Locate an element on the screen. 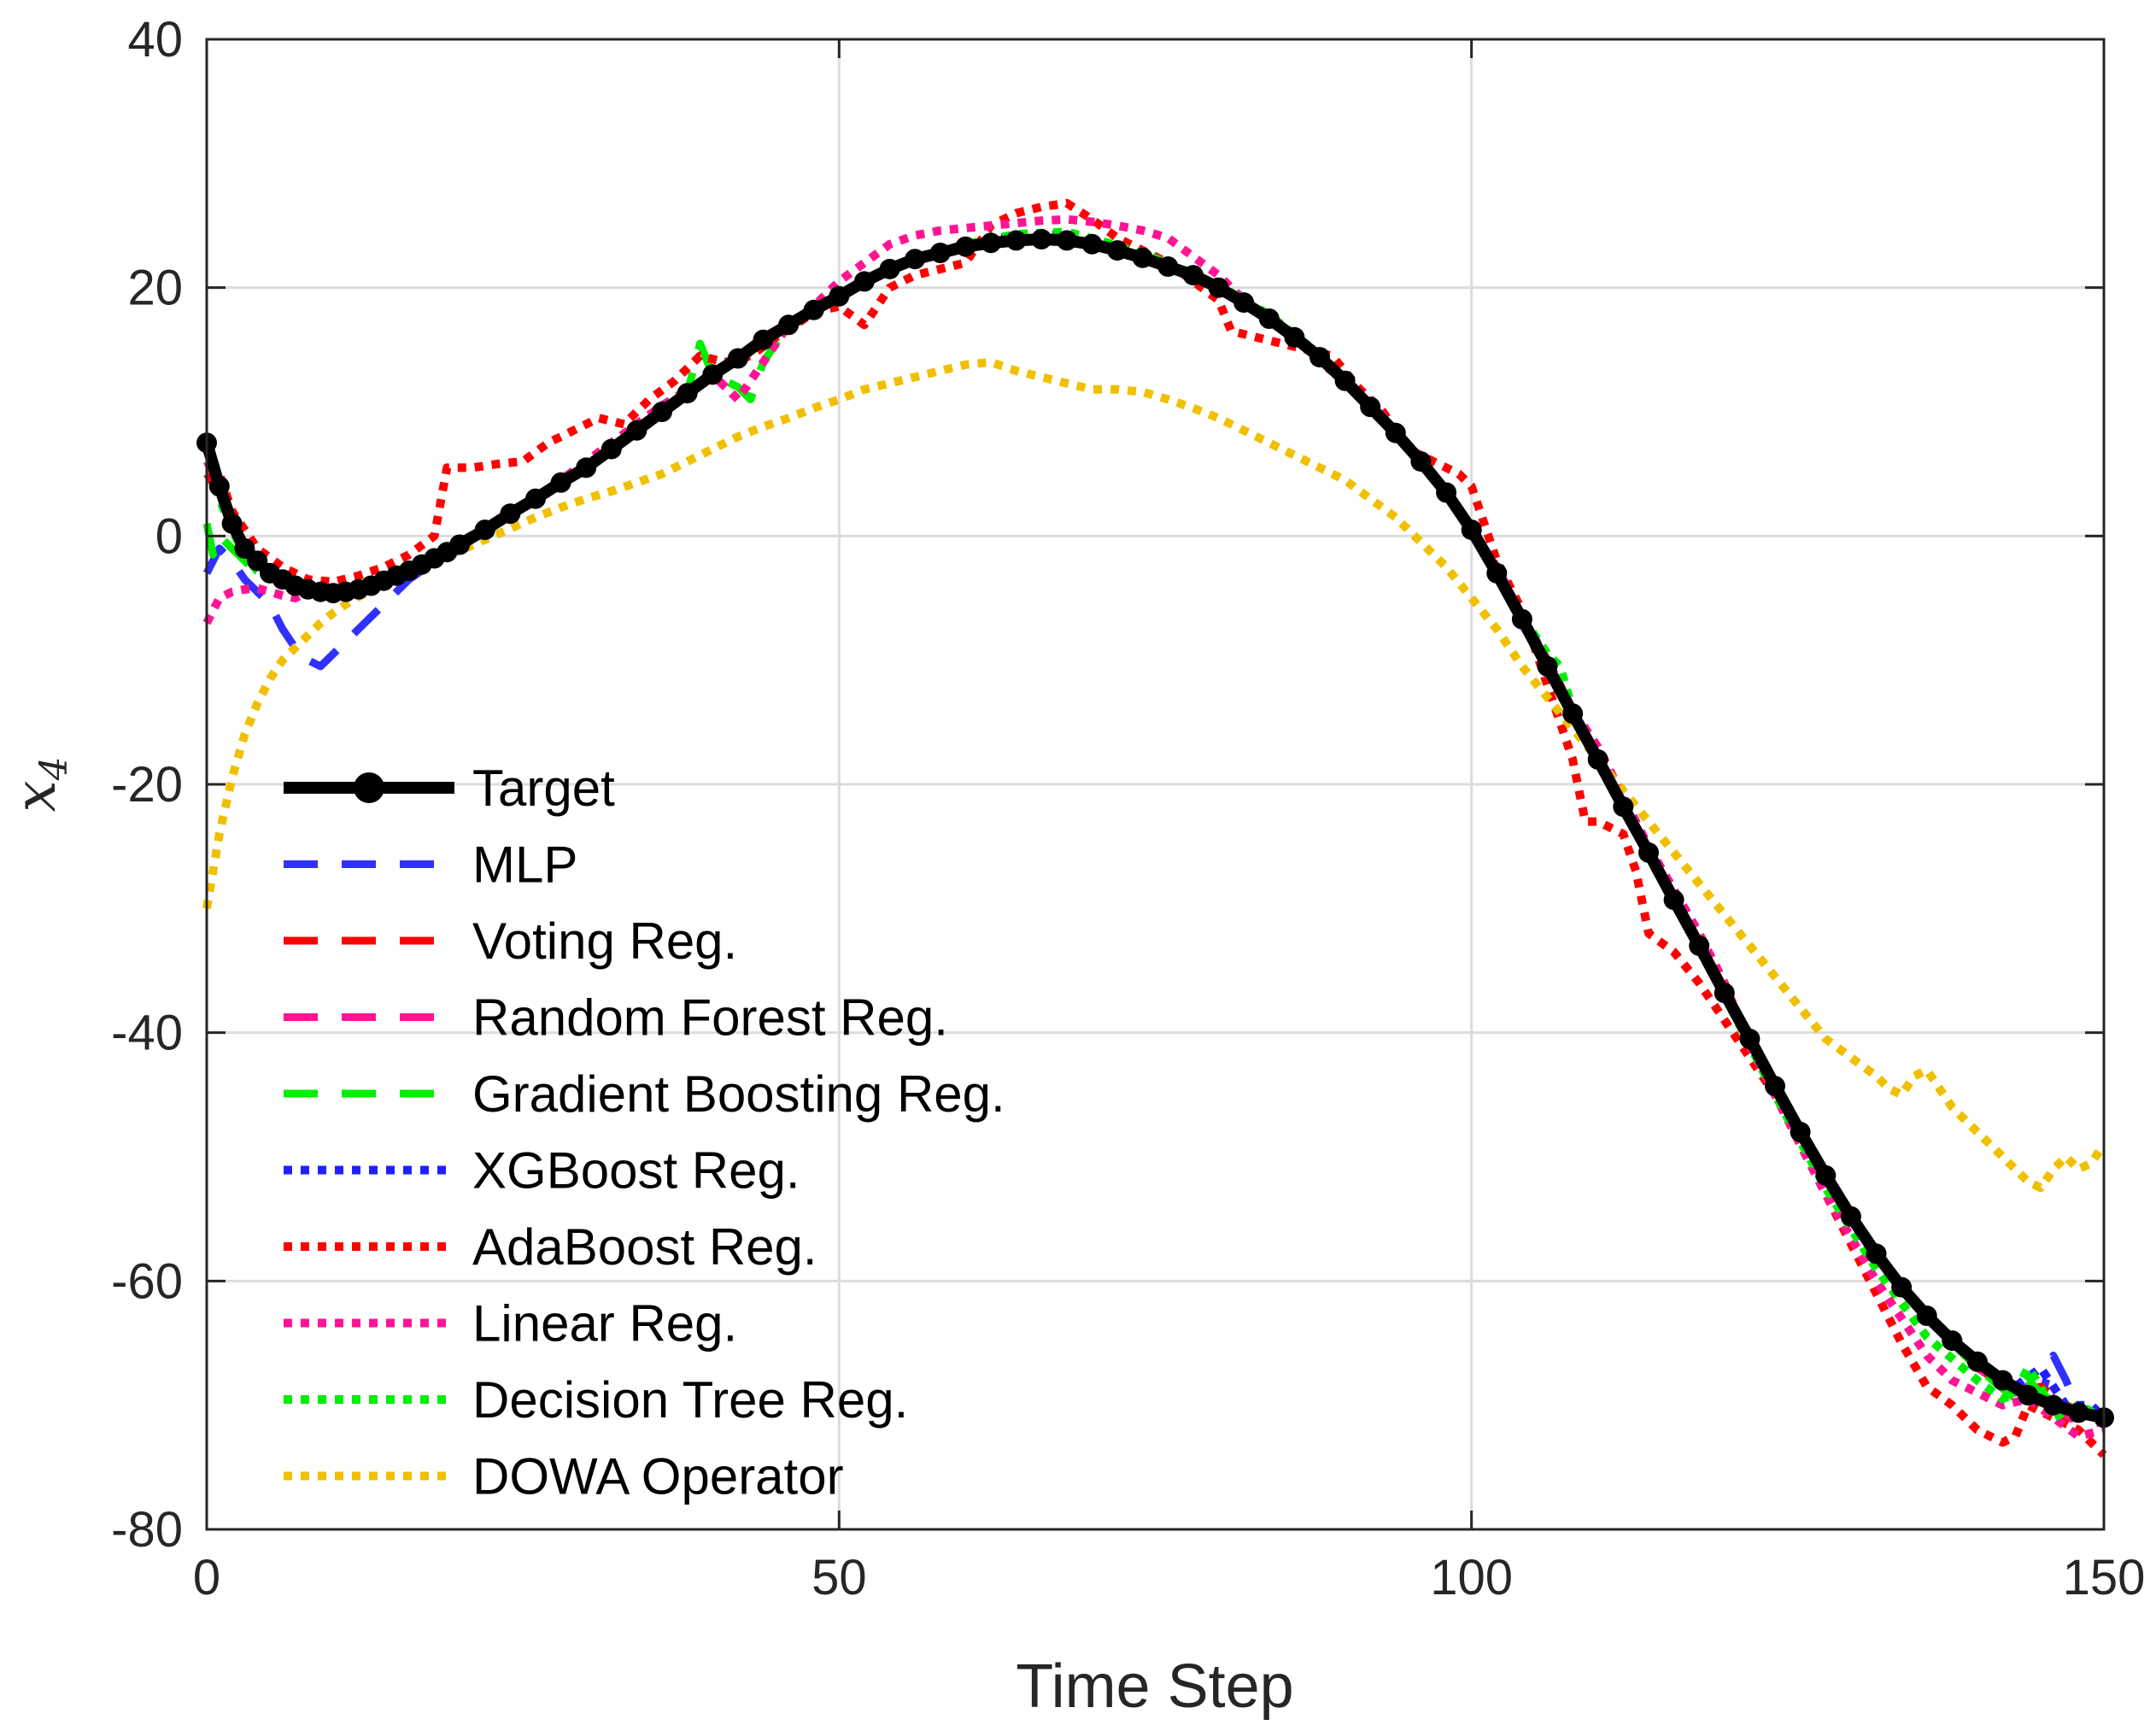 The width and height of the screenshot is (2156, 1731). x-axis-title: Time Step is located at coordinates (1155, 1686).